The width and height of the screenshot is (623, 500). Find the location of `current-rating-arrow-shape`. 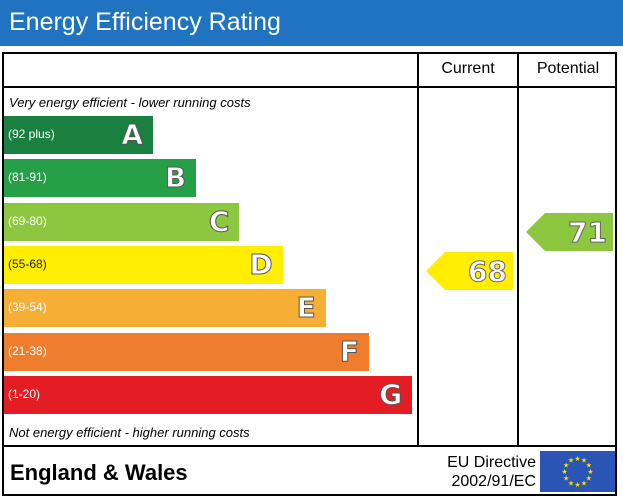

current-rating-arrow-shape is located at coordinates (469, 270).